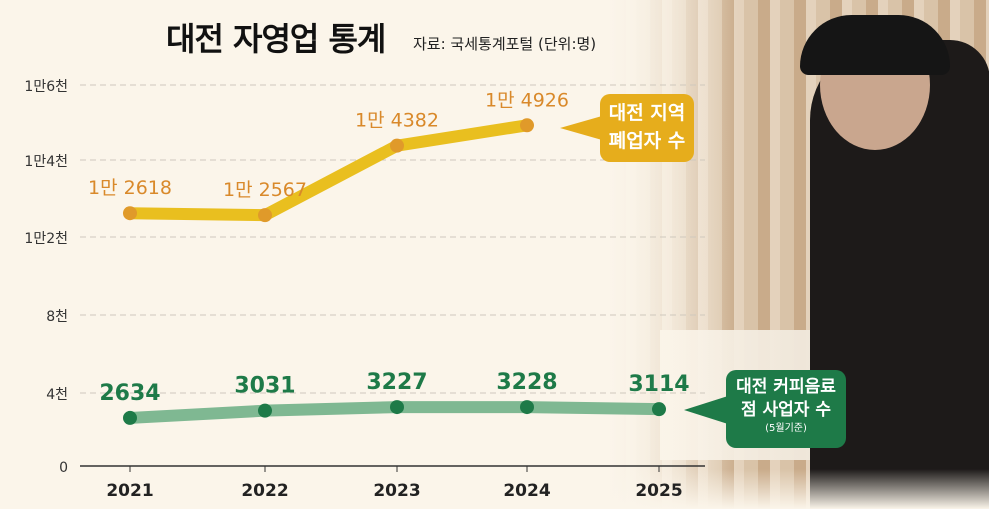 The image size is (989, 509). What do you see at coordinates (129, 491) in the screenshot?
I see `x-tick-label: 2021` at bounding box center [129, 491].